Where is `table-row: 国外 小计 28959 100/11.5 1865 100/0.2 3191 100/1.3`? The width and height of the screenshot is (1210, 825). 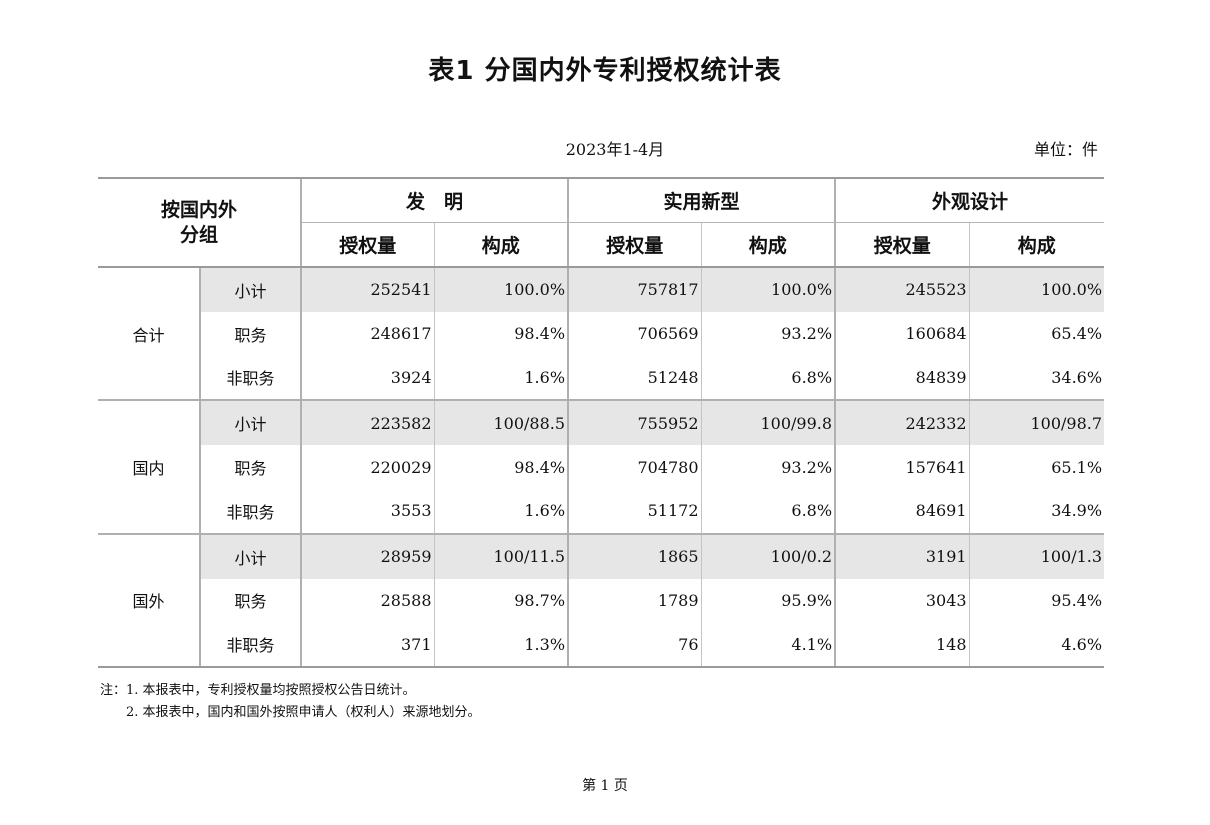 table-row: 国外 小计 28959 100/11.5 1865 100/0.2 3191 100/1.3 is located at coordinates (601, 600).